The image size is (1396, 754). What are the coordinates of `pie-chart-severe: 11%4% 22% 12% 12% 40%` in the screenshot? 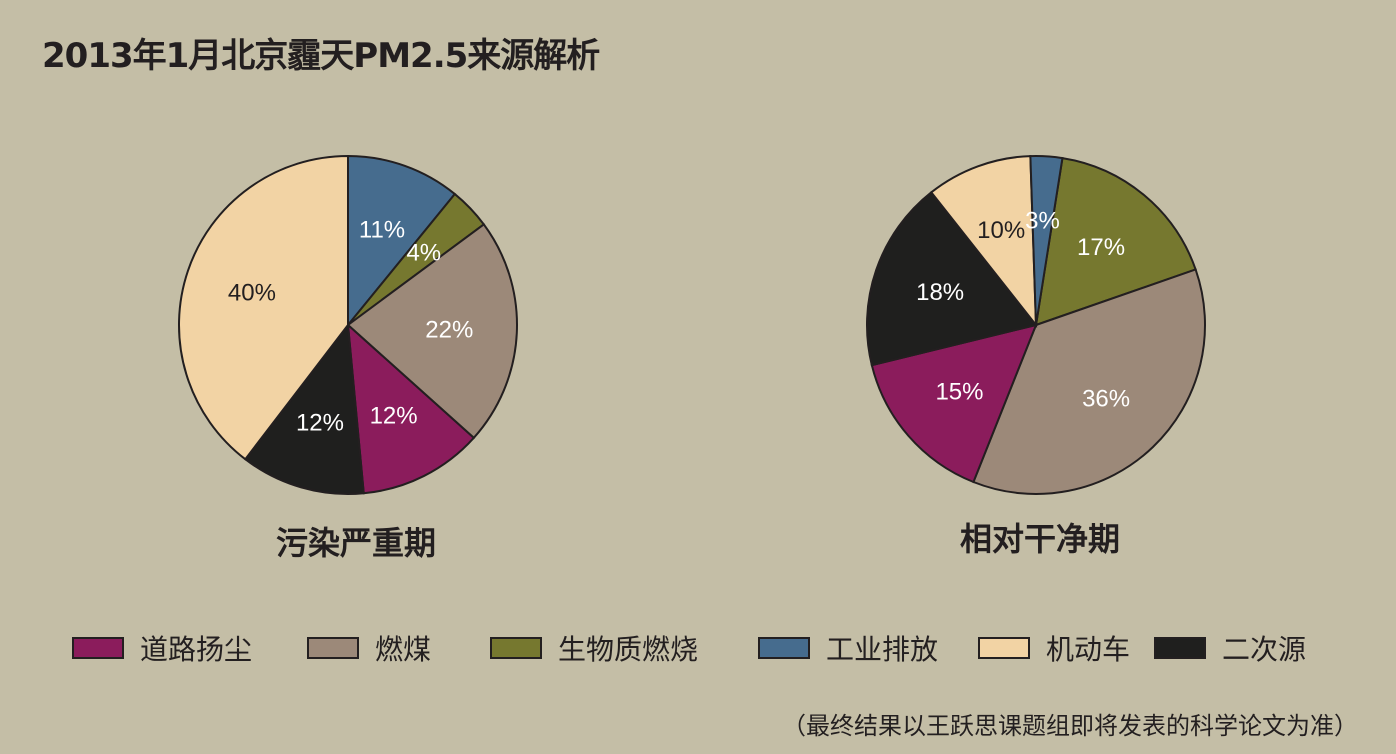 It's located at (348, 324).